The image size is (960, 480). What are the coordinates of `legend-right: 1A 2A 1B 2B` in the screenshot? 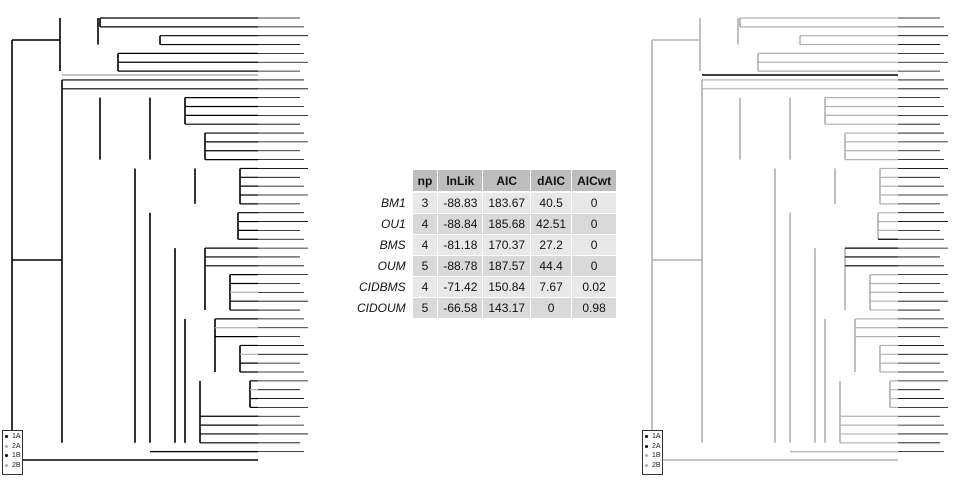 It's located at (652, 452).